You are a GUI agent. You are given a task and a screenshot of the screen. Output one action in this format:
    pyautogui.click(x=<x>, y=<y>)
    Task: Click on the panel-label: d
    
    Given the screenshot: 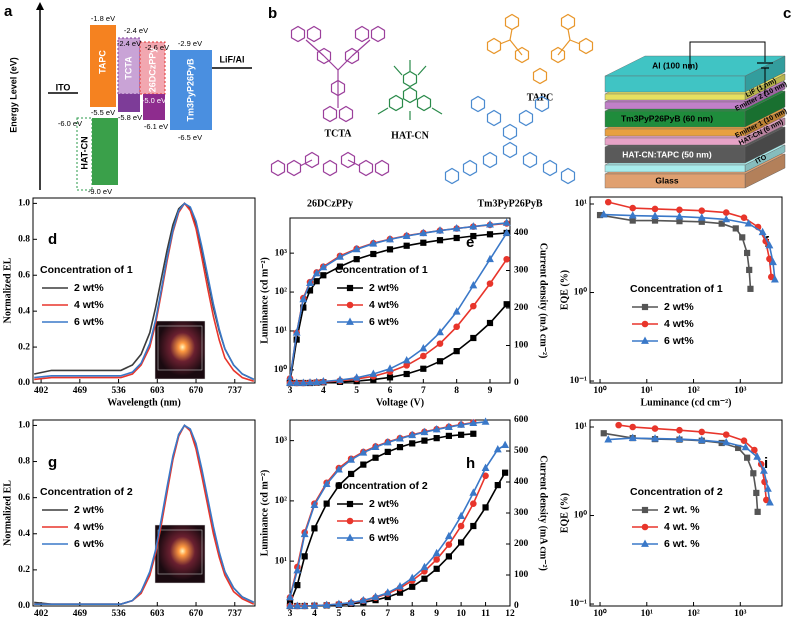 What is the action you would take?
    pyautogui.click(x=52, y=239)
    